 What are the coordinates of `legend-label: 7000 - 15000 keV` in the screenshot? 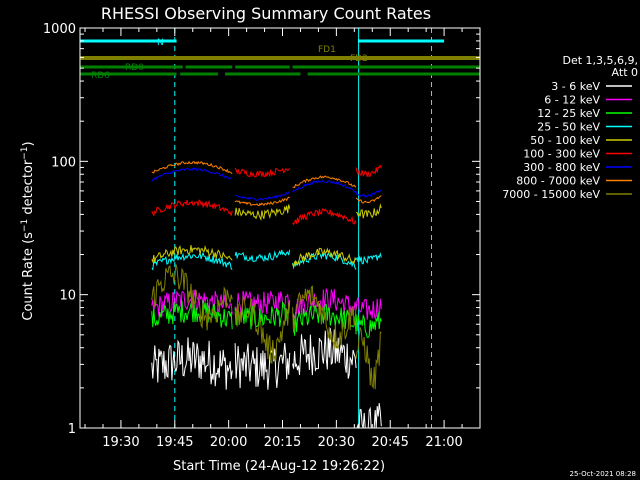 It's located at (551, 194).